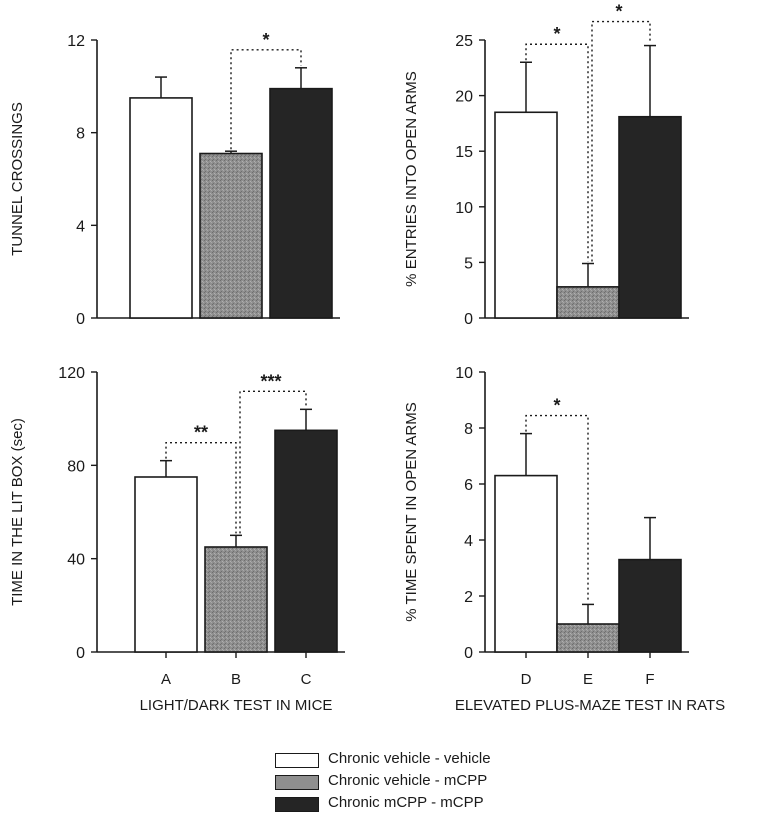 The width and height of the screenshot is (771, 816). I want to click on y-tick-label: 80, so click(76, 466).